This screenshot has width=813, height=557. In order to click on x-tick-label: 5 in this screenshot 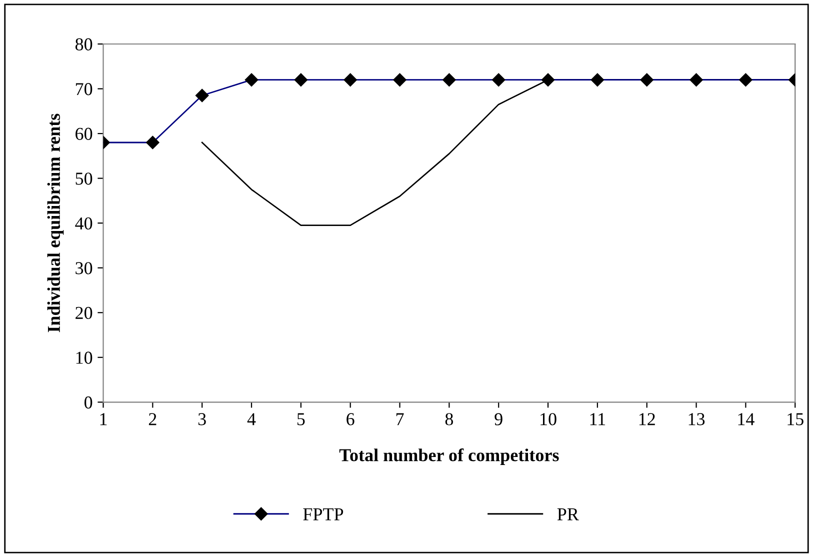, I will do `click(301, 419)`.